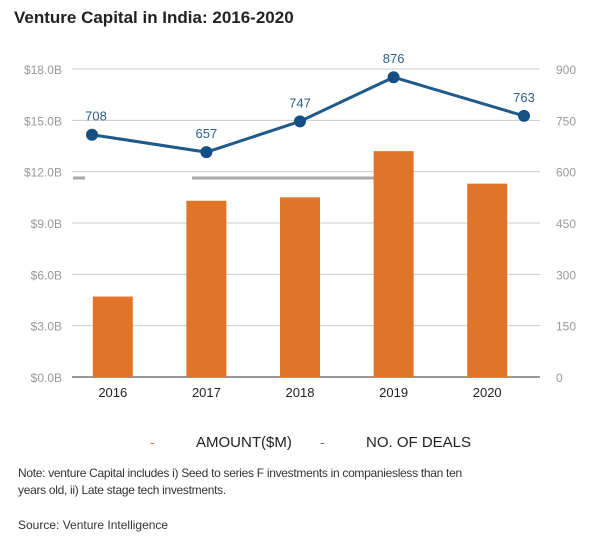 The height and width of the screenshot is (543, 600). Describe the element at coordinates (393, 77) in the screenshot. I see `deals-point-2019` at that location.